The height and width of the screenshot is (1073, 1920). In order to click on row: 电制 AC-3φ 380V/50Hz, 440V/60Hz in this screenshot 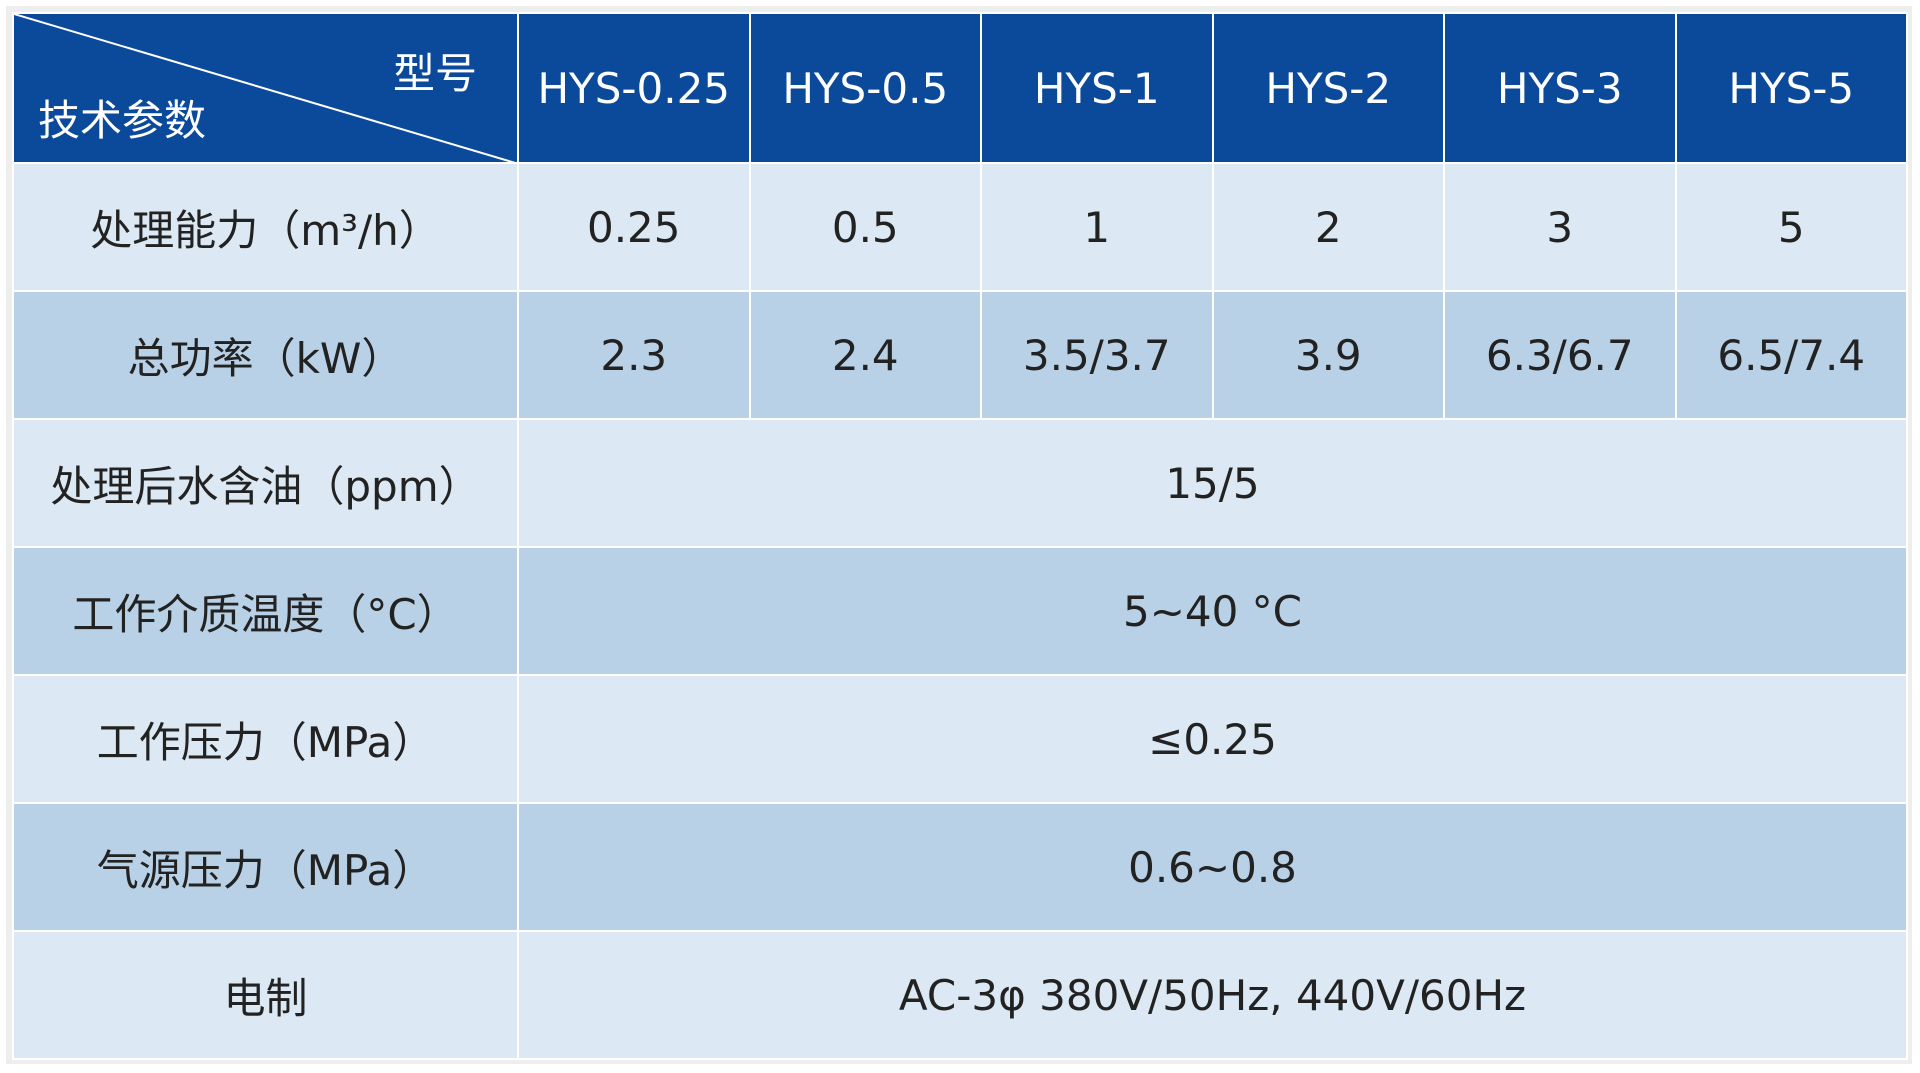, I will do `click(960, 995)`.